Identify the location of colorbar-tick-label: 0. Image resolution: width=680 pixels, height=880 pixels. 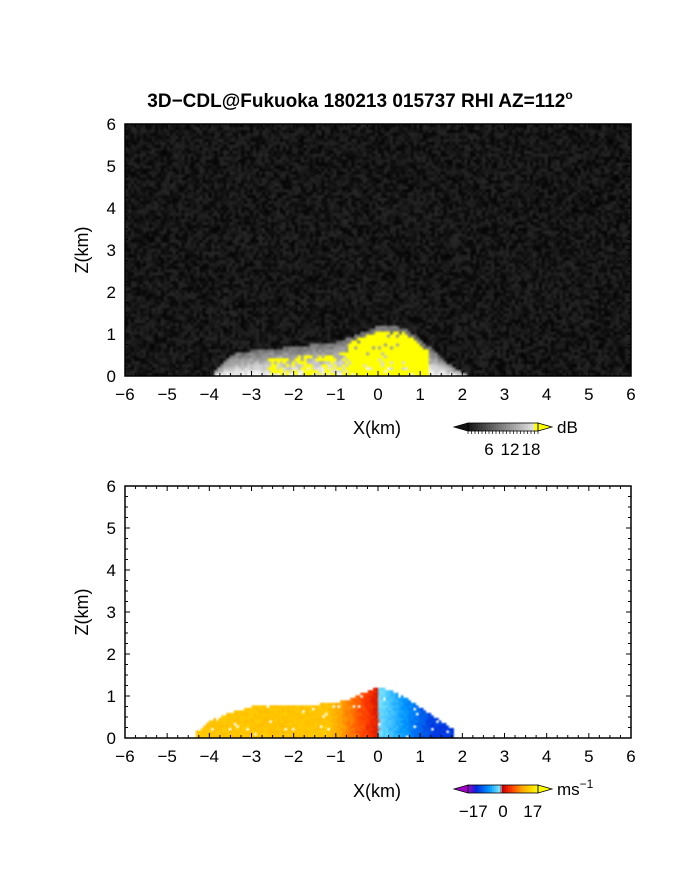
(502, 811).